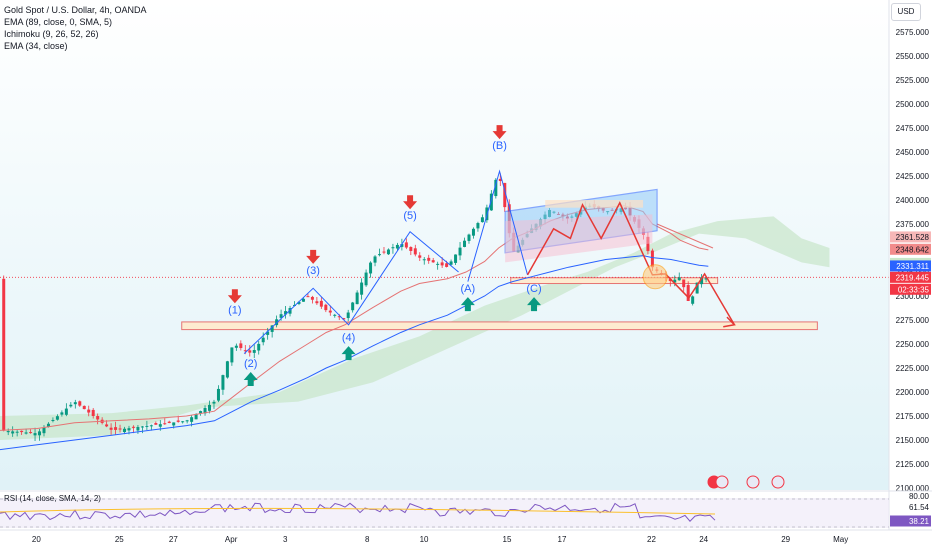 The image size is (932, 550). I want to click on impulse-wave-line, so click(351, 292).